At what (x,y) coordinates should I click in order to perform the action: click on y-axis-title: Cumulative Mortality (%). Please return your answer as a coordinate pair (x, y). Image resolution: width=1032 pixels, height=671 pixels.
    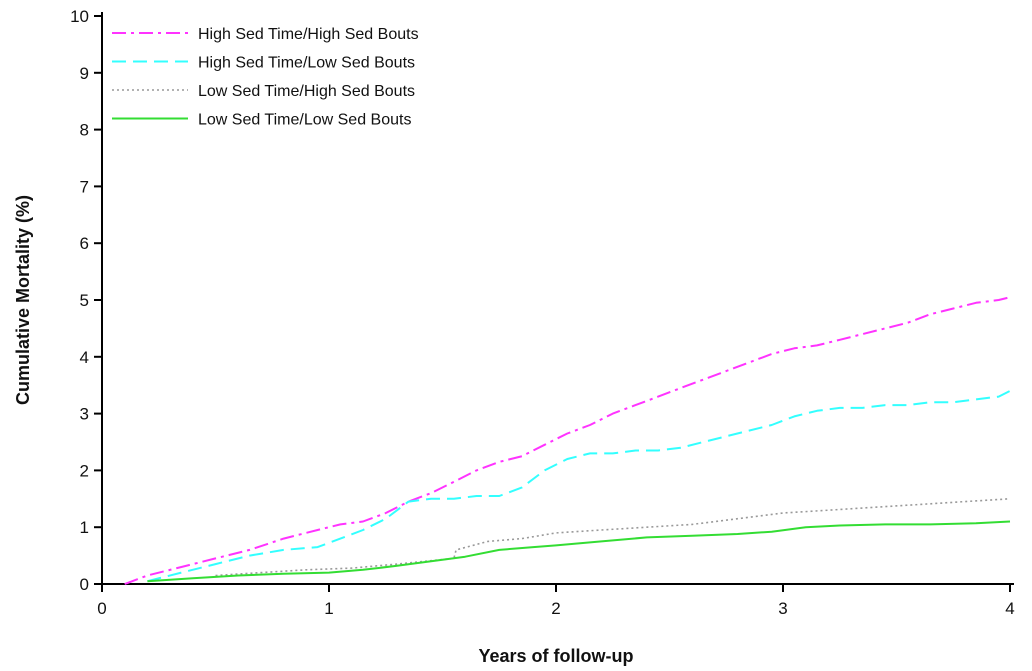
    Looking at the image, I should click on (23, 300).